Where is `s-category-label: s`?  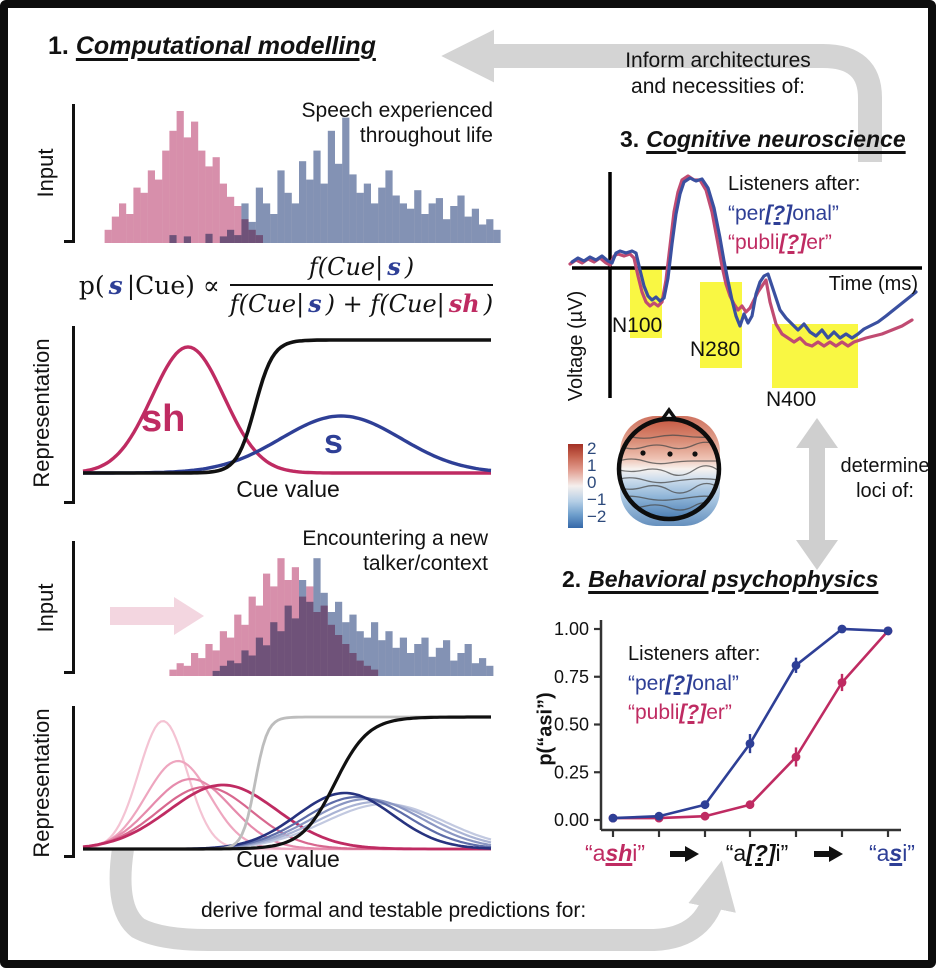
s-category-label: s is located at coordinates (333, 442).